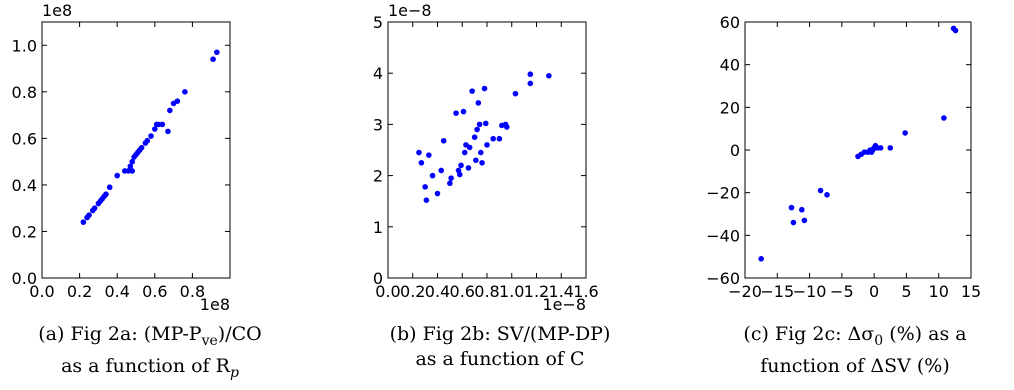  I want to click on plot-frame-b, so click(487, 150).